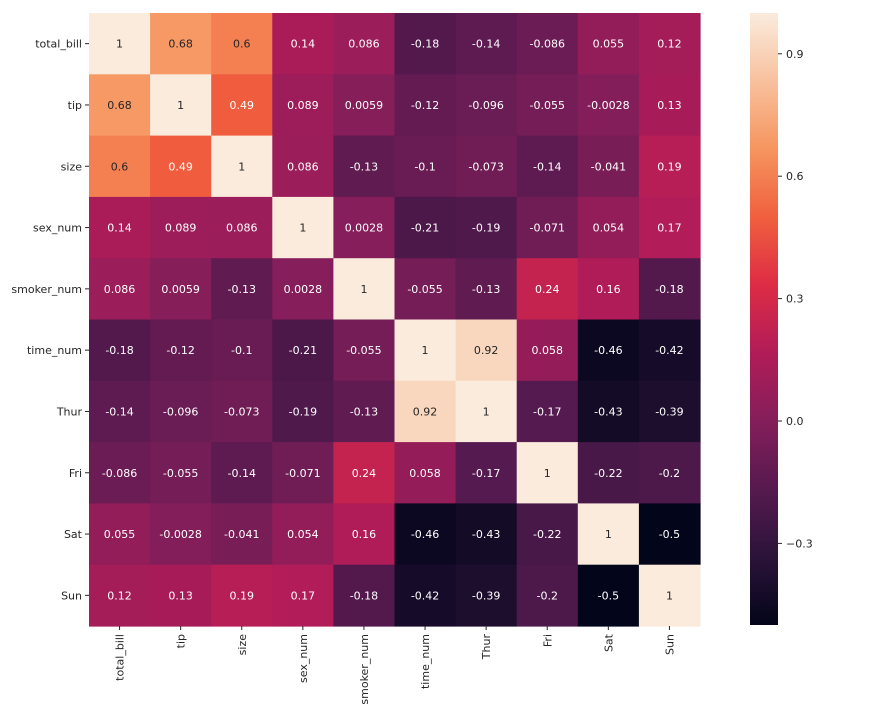  I want to click on colorbar: 0.9 0.6 0.3 0.0 −0.3, so click(781, 319).